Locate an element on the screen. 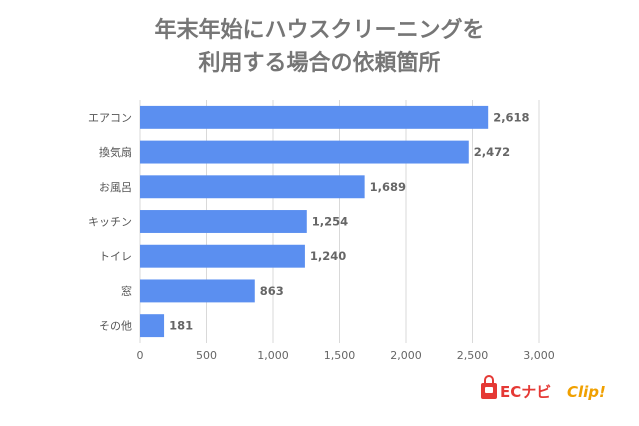 This screenshot has width=639, height=426. x-tick-label: 2,000 is located at coordinates (406, 355).